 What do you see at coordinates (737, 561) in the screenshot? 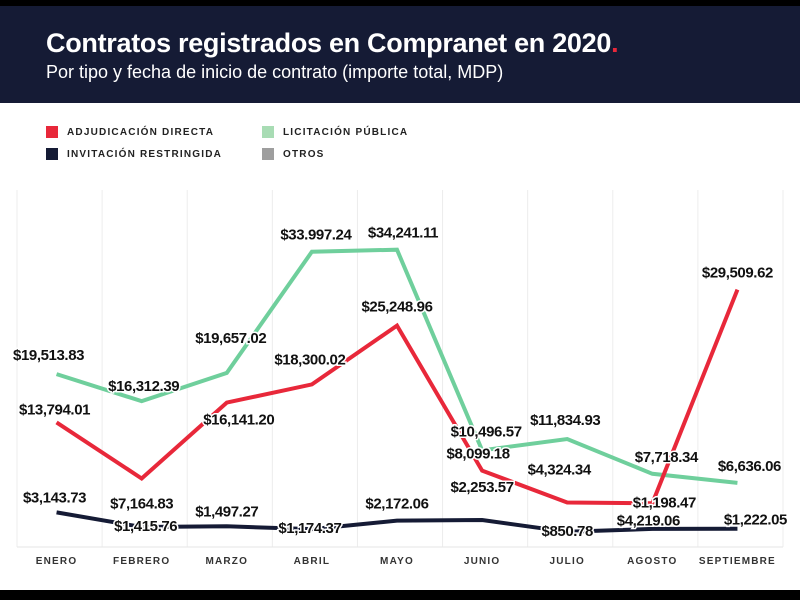
I see `x-tick-label: SEPTIEMBRE` at bounding box center [737, 561].